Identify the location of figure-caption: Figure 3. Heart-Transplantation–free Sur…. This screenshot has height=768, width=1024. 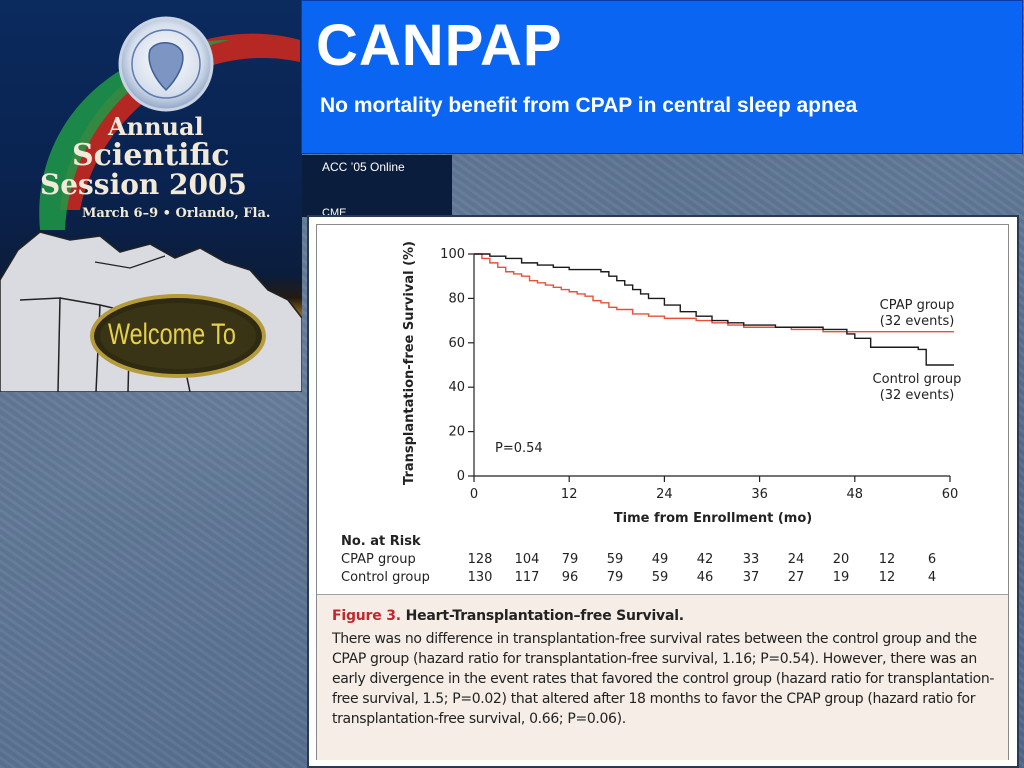
(662, 677).